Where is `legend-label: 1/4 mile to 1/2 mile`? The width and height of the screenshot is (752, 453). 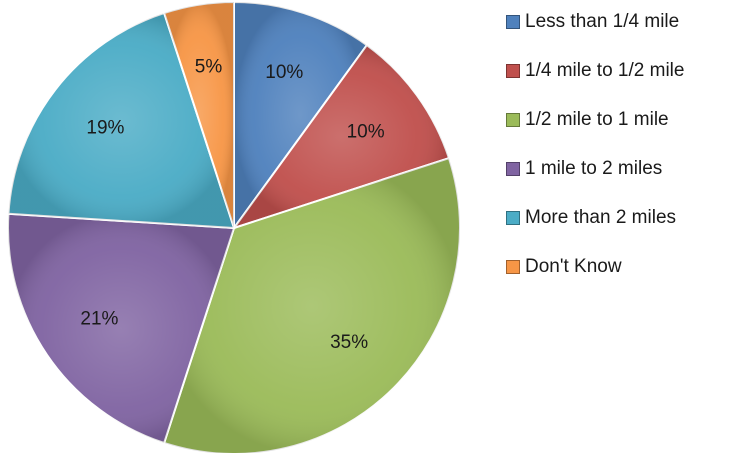
legend-label: 1/4 mile to 1/2 mile is located at coordinates (605, 70).